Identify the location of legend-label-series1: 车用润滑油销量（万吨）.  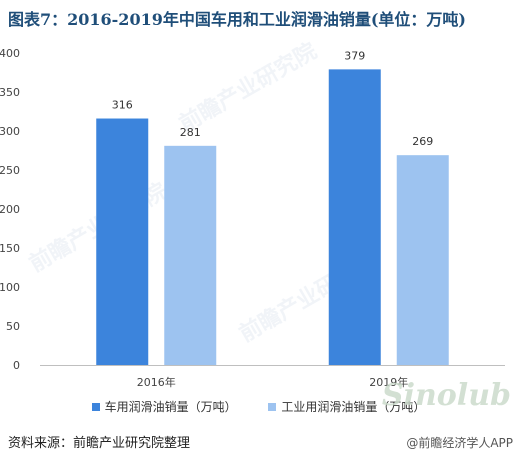
(170, 407).